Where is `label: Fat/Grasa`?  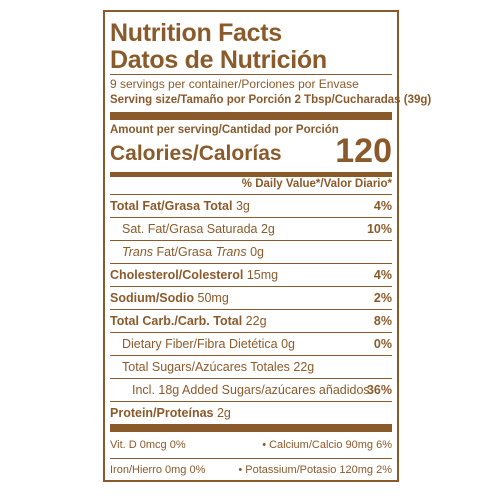 label: Fat/Grasa is located at coordinates (184, 252).